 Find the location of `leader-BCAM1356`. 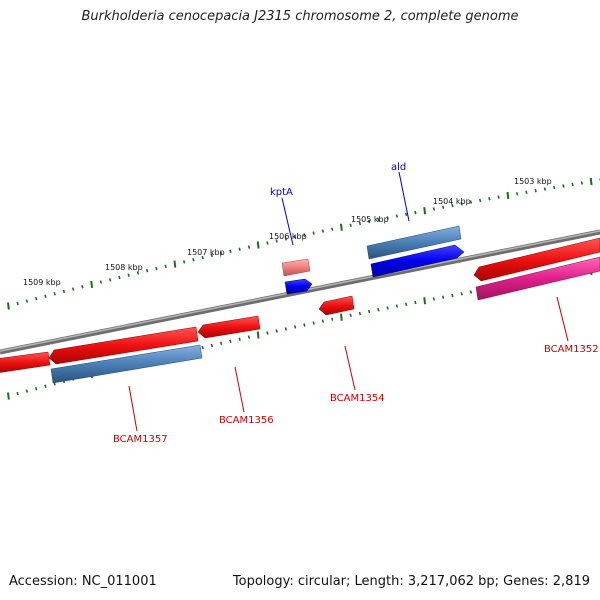

leader-BCAM1356 is located at coordinates (239, 389).